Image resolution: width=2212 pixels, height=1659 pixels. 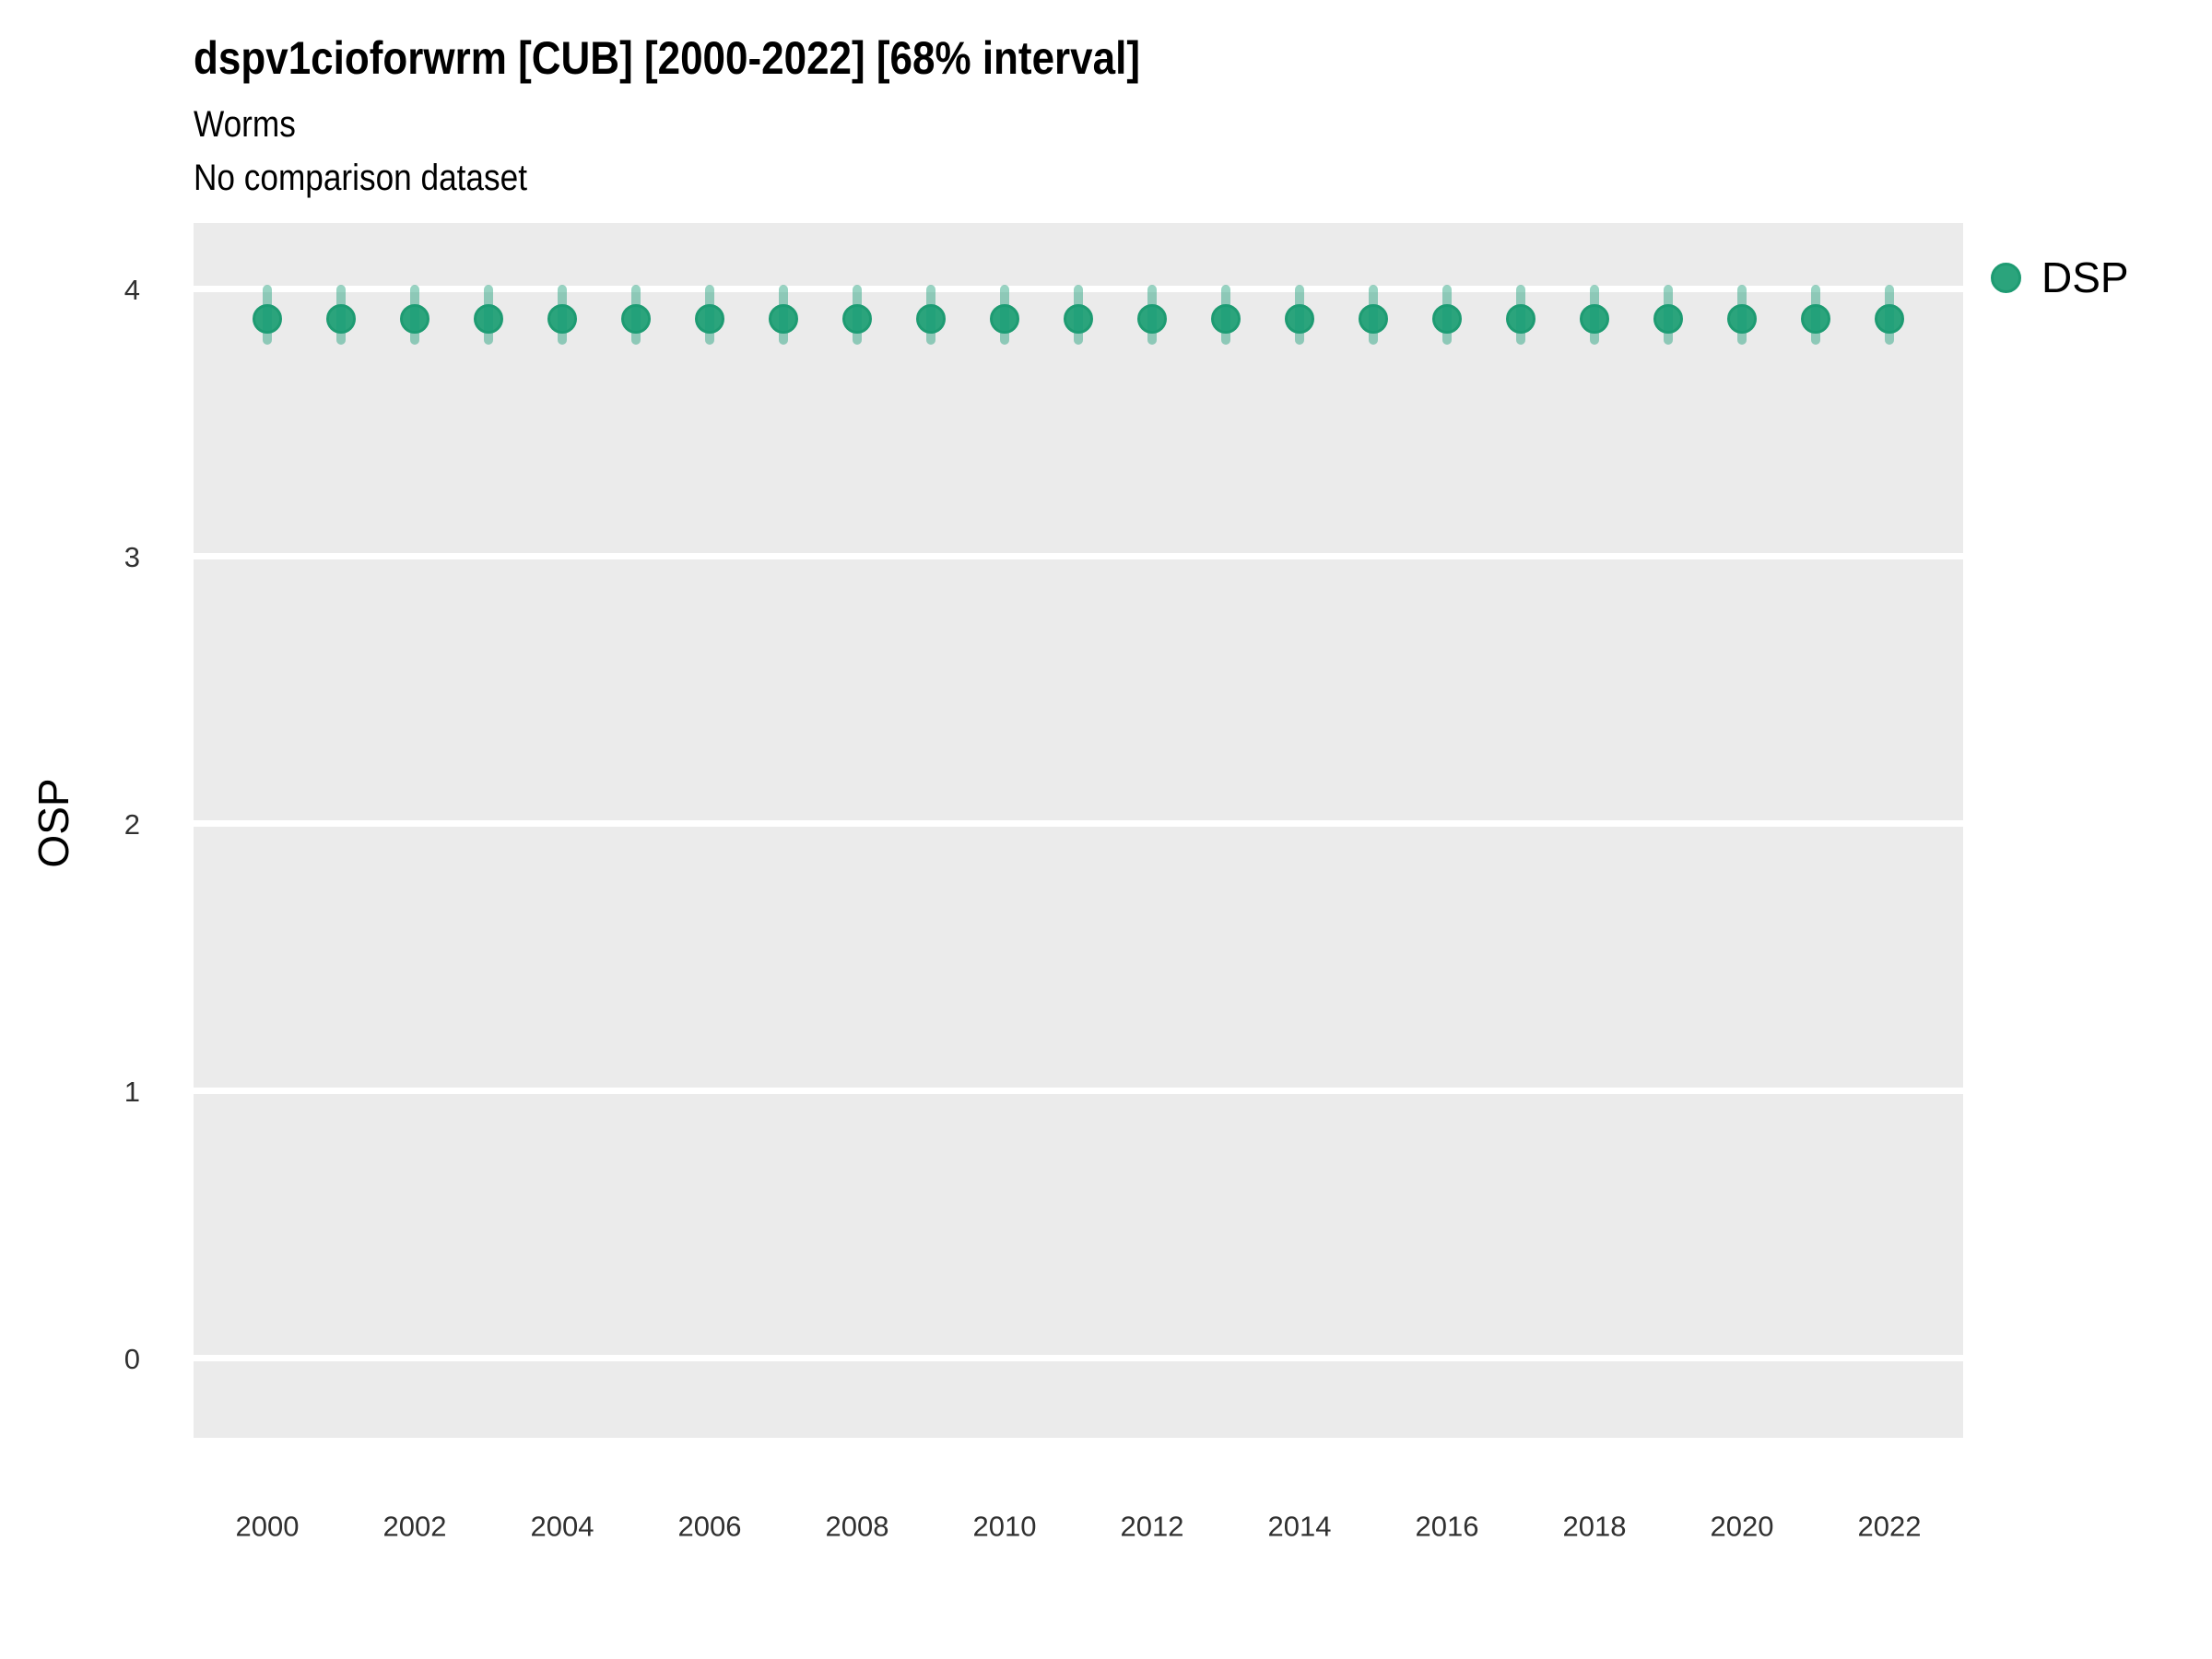 I want to click on x-tick-label-2010: 2010, so click(x=1004, y=1526).